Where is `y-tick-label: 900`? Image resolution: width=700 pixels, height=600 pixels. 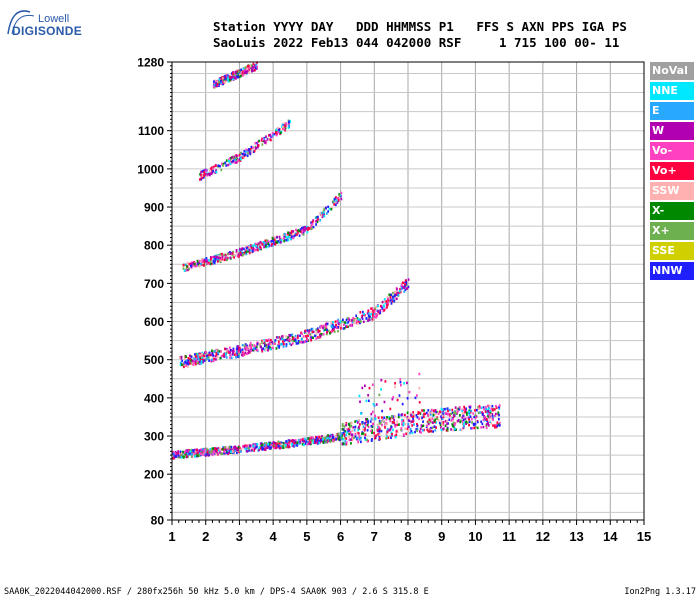
y-tick-label: 900 is located at coordinates (154, 208).